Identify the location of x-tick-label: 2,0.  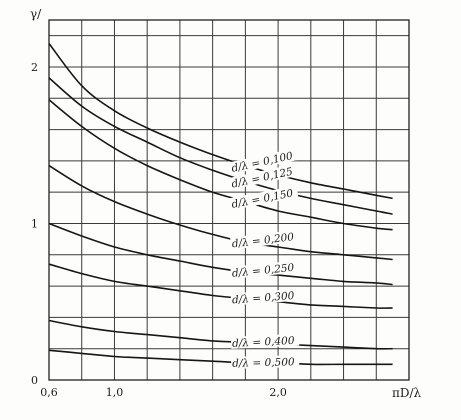
(278, 392).